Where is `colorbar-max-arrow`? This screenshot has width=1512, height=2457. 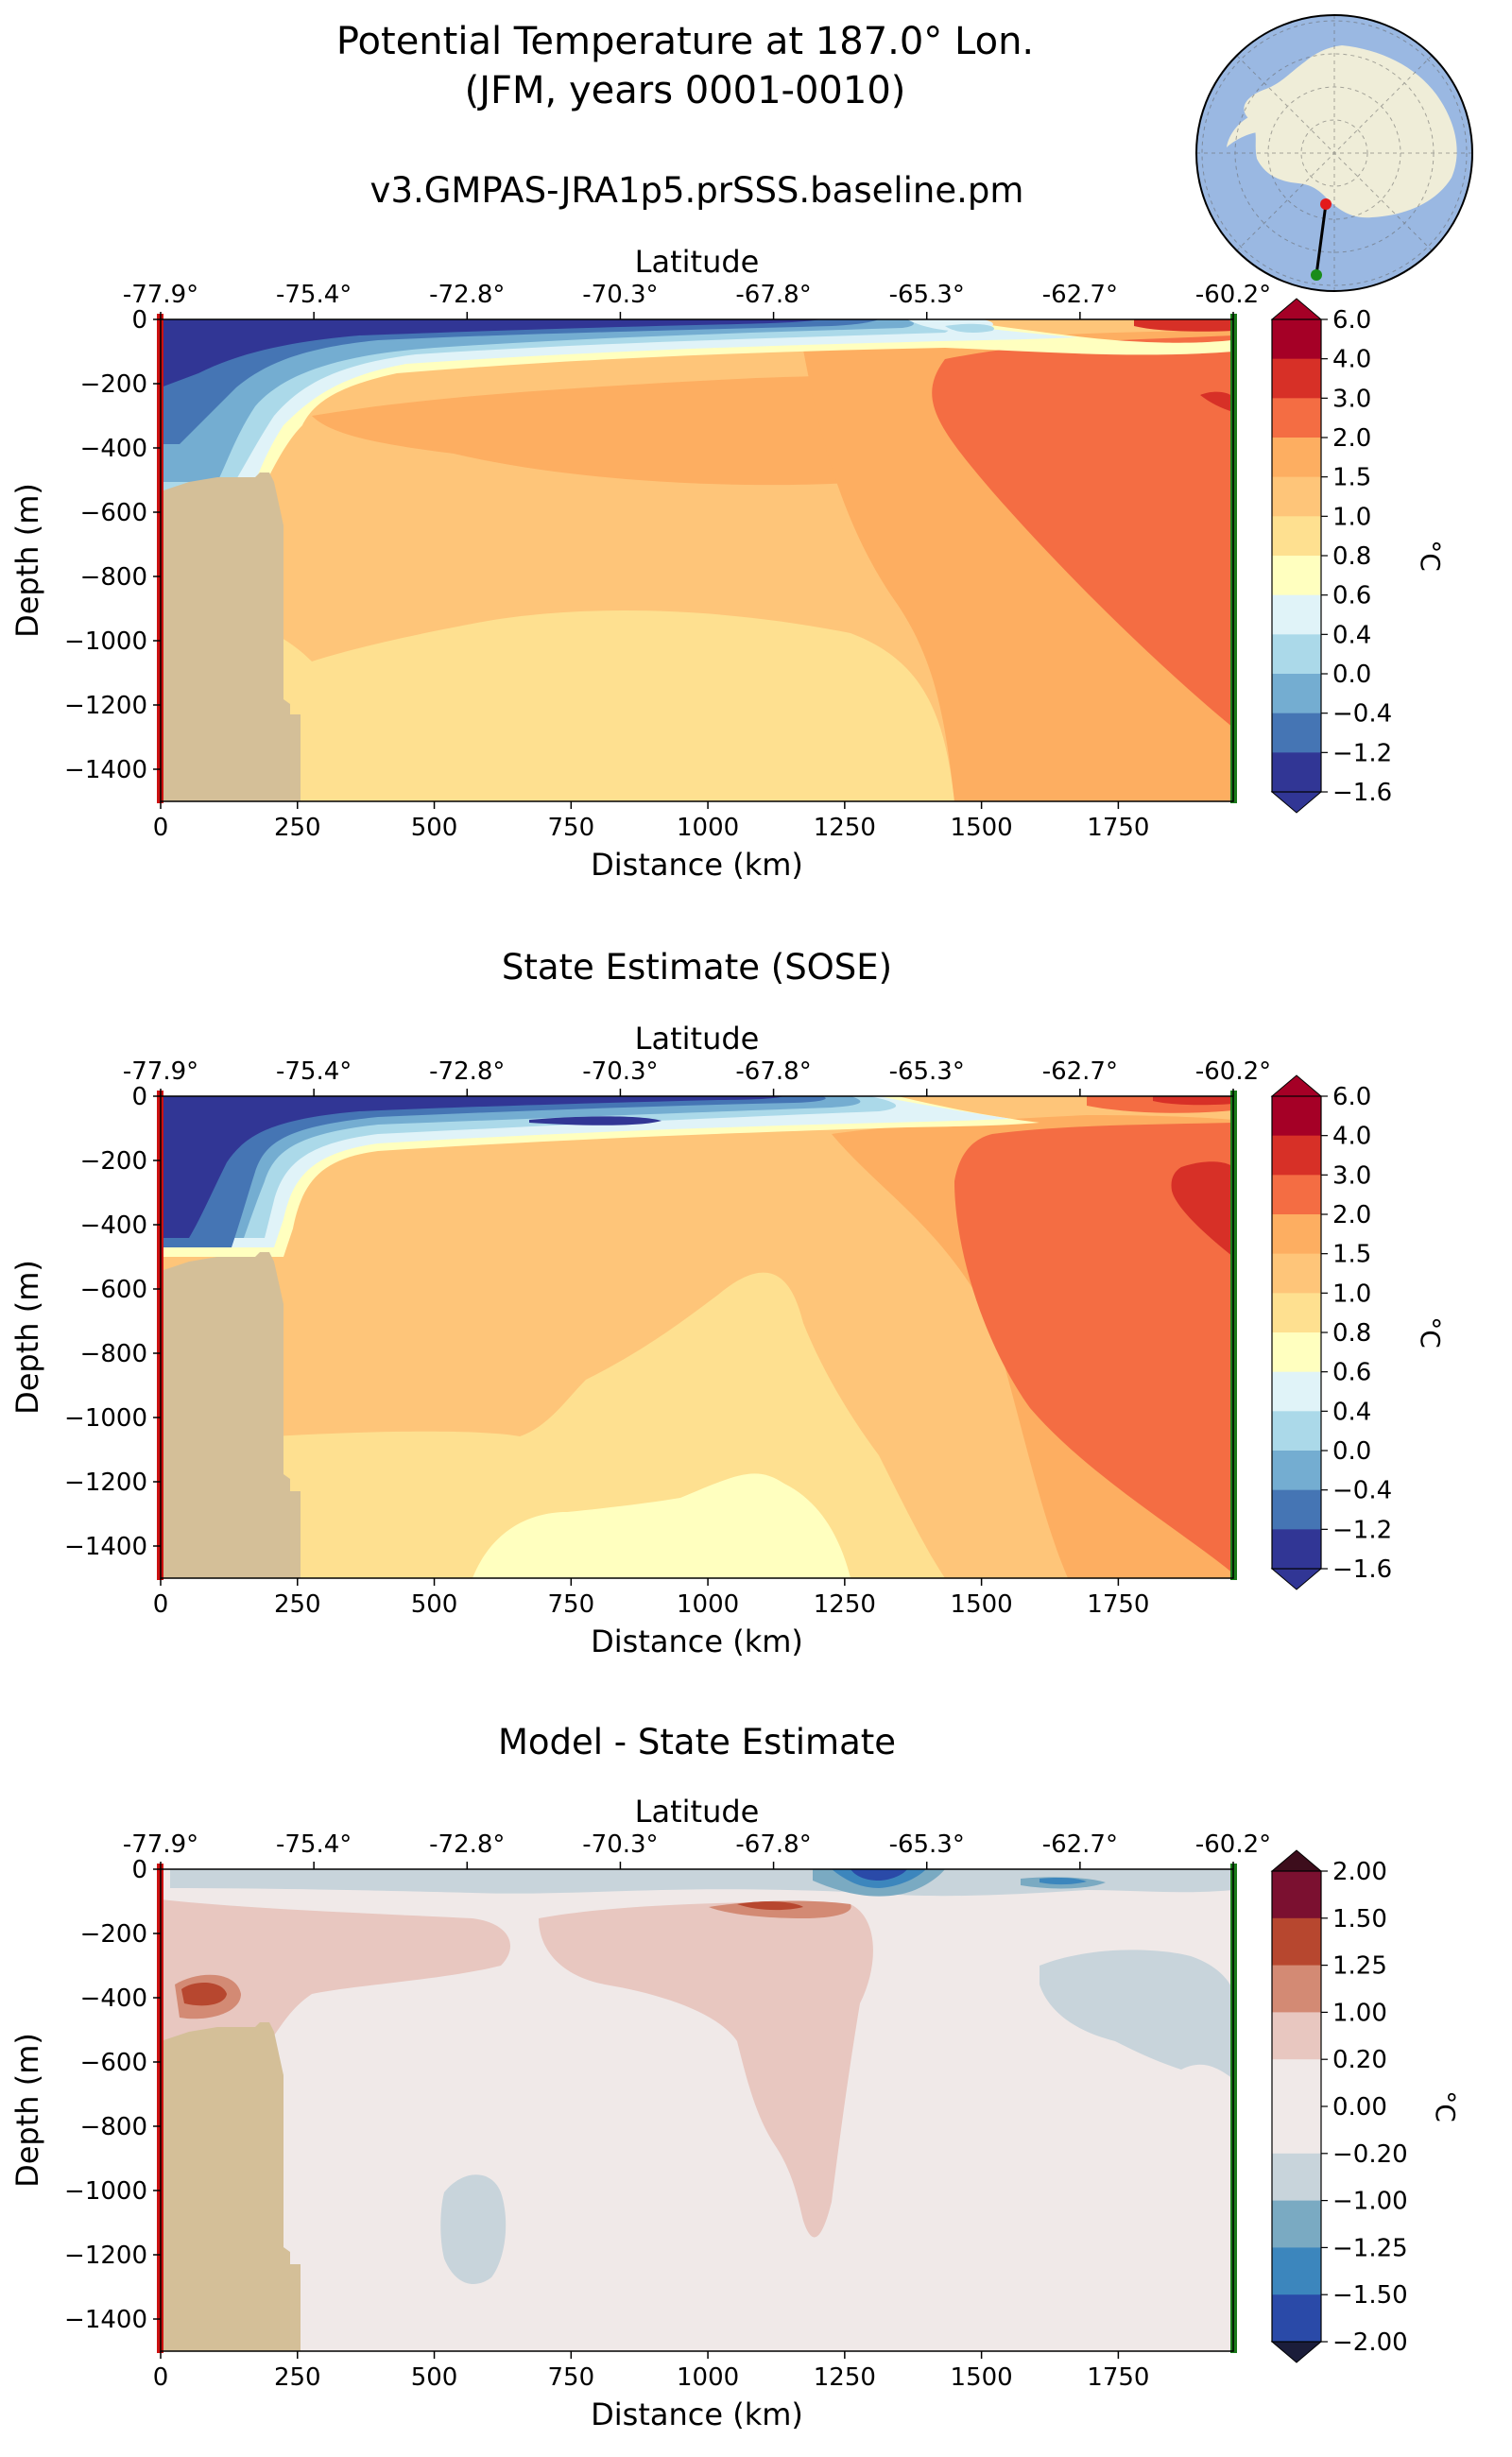
colorbar-max-arrow is located at coordinates (1296, 1085).